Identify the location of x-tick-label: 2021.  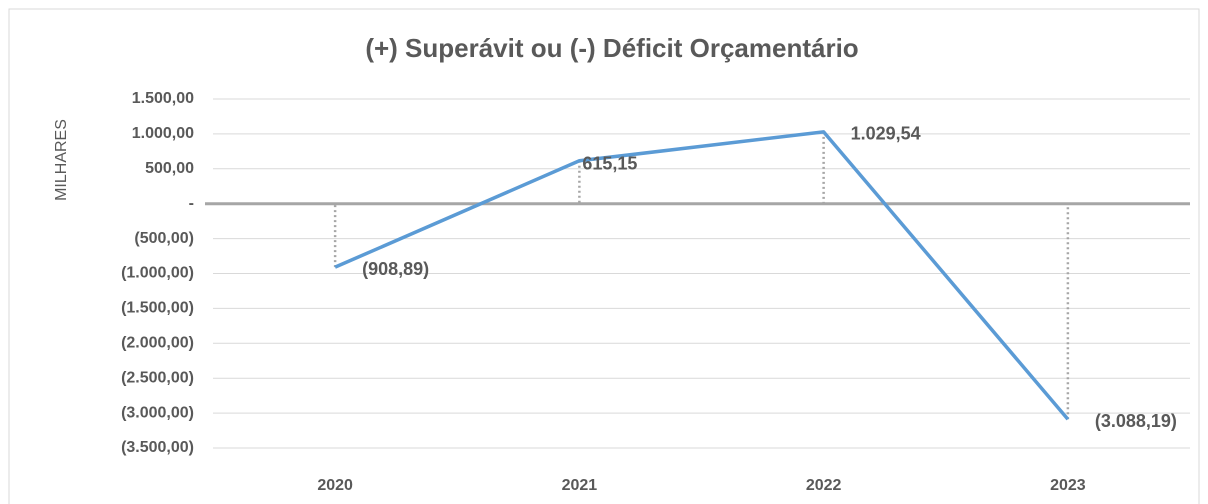
(580, 485).